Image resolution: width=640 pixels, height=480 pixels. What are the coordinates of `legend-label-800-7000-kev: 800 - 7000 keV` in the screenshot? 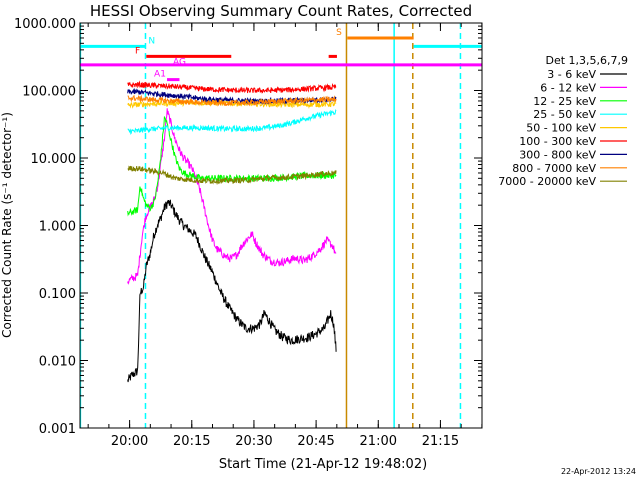 It's located at (554, 168).